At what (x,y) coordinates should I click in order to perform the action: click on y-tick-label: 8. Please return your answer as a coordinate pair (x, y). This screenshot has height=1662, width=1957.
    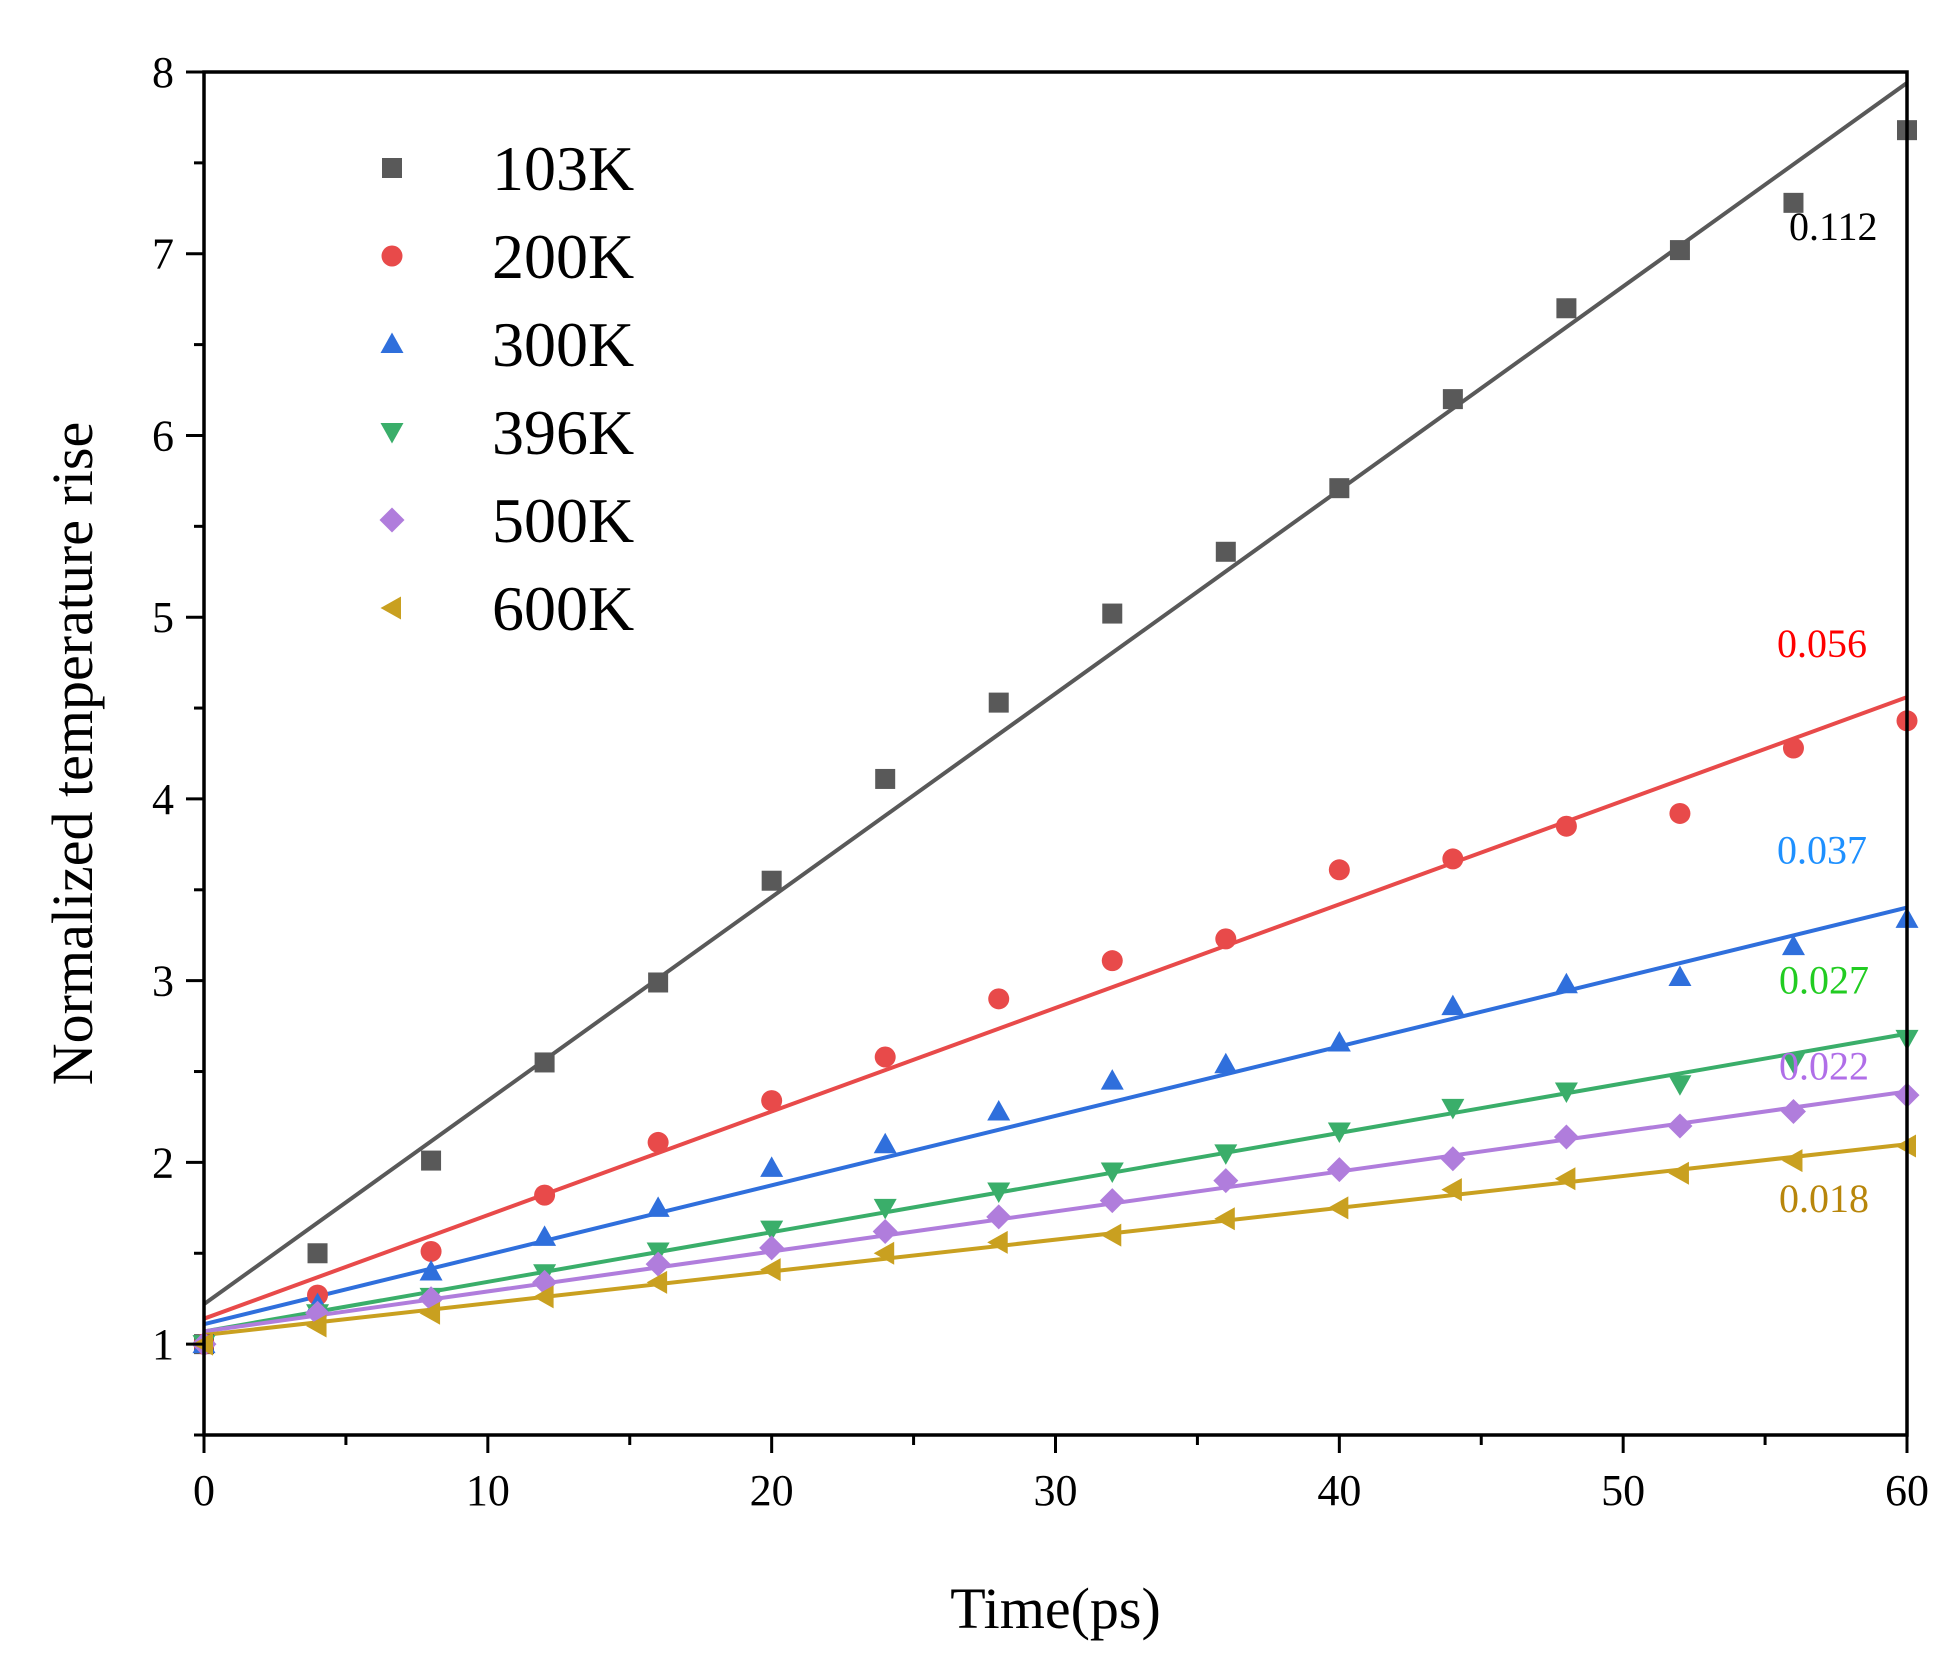
    Looking at the image, I should click on (163, 72).